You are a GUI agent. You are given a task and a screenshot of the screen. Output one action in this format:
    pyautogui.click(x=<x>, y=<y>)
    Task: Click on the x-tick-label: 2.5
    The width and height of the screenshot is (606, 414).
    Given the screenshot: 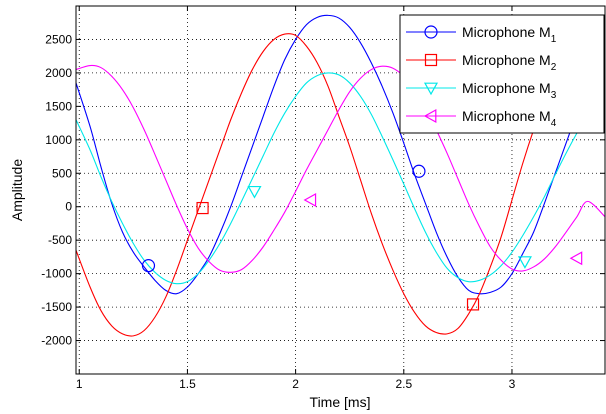 What is the action you would take?
    pyautogui.click(x=403, y=384)
    